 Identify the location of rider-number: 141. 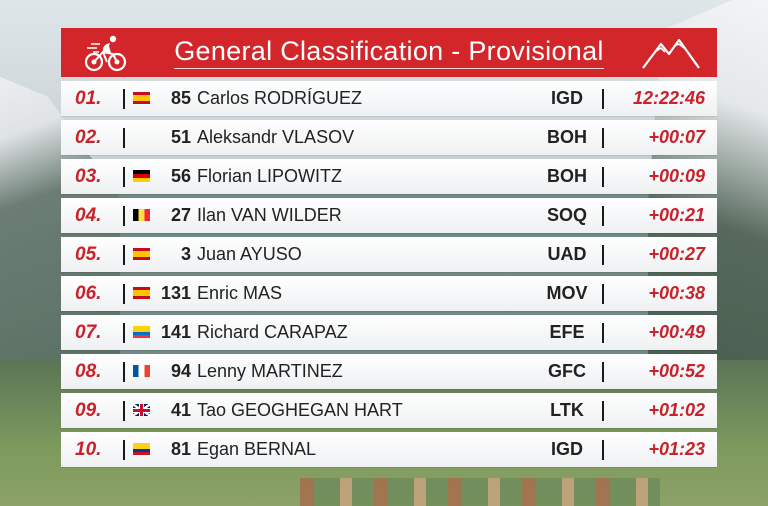
(175, 332).